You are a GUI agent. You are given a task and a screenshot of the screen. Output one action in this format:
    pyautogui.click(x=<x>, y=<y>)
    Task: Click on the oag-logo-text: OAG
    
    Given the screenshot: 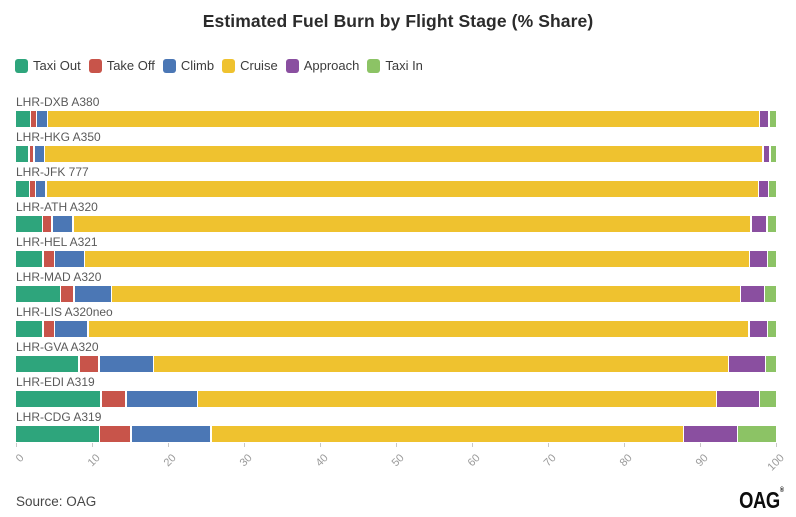 What is the action you would take?
    pyautogui.click(x=760, y=500)
    